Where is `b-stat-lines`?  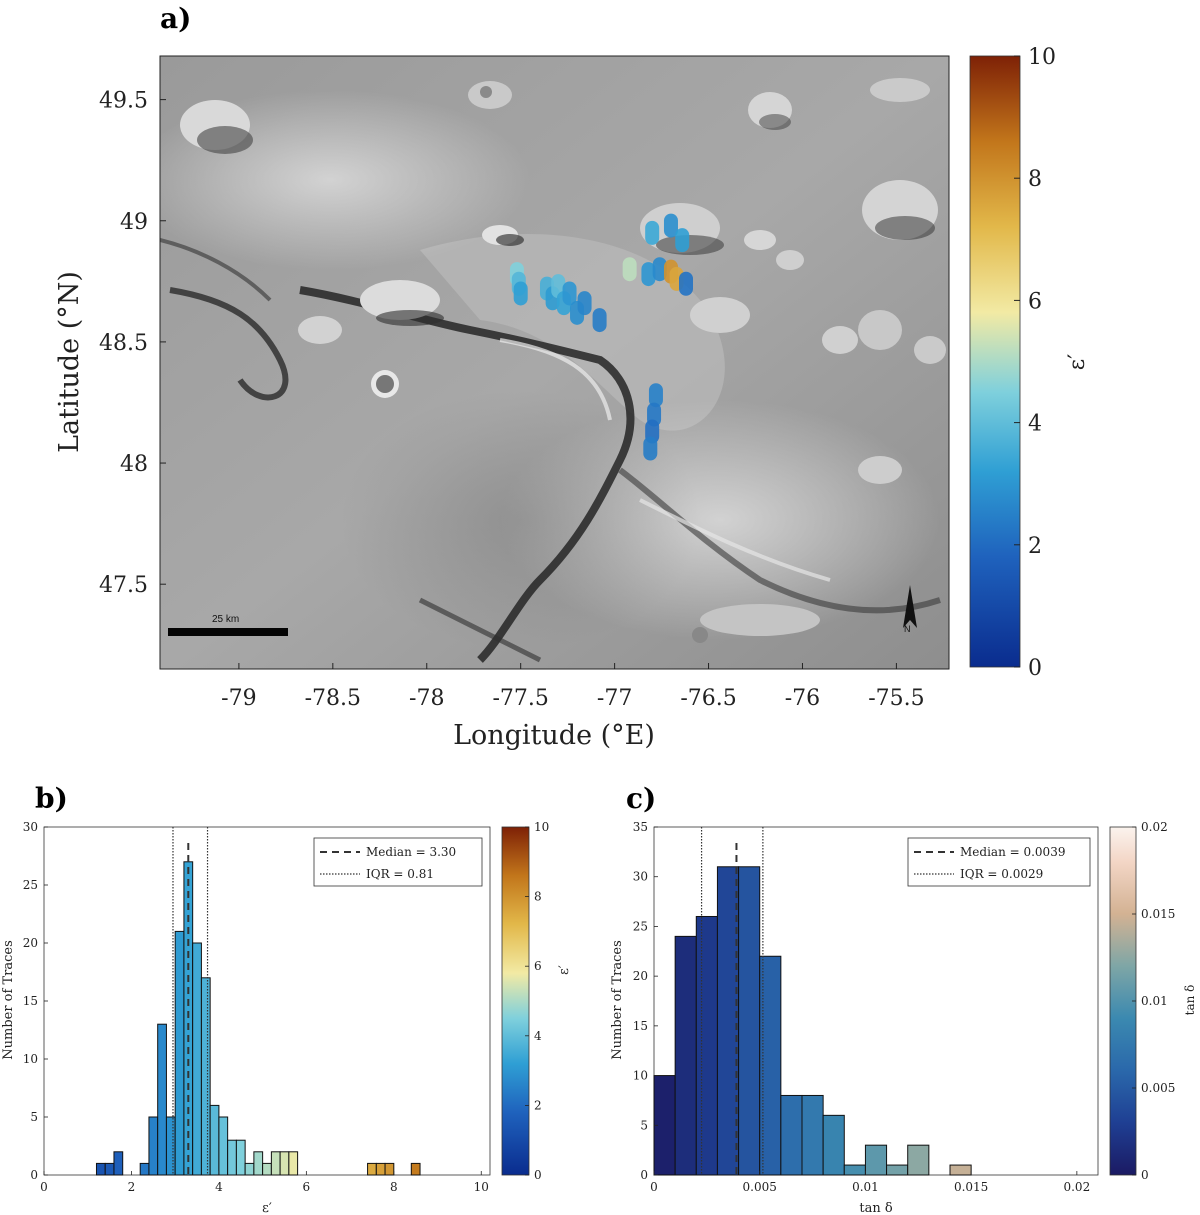 b-stat-lines is located at coordinates (190, 1001).